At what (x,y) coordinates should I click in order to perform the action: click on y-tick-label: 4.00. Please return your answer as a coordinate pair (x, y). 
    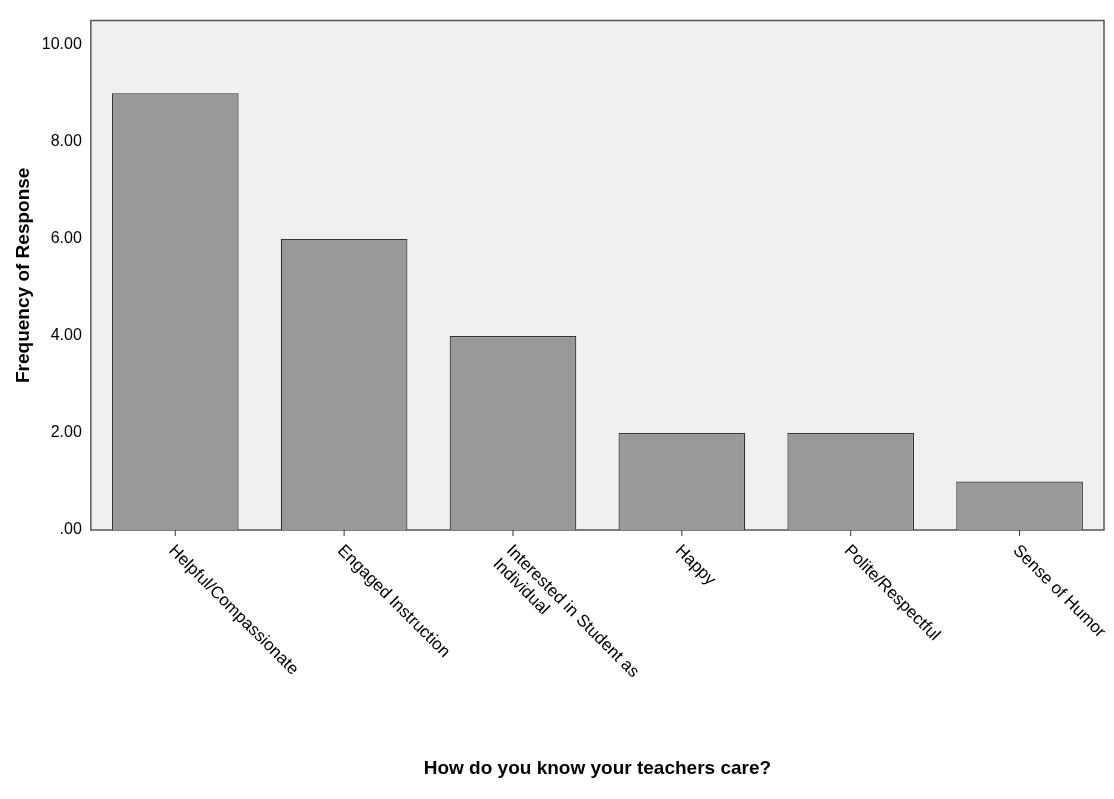
    Looking at the image, I should click on (66, 335).